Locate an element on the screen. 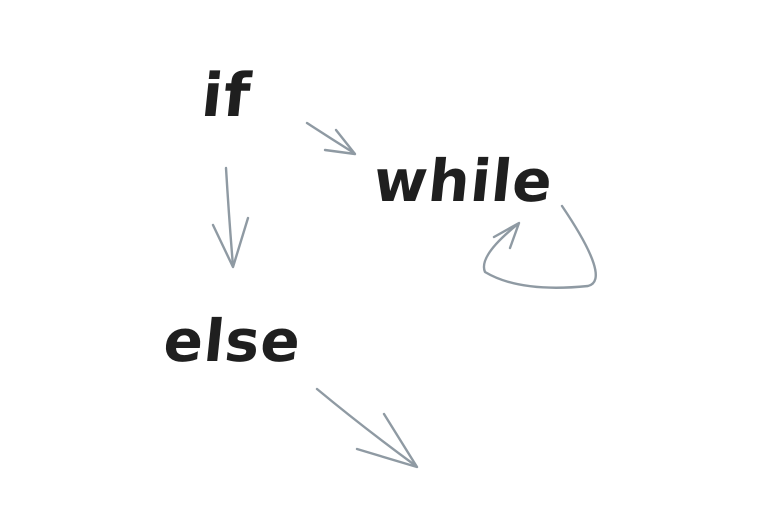 The height and width of the screenshot is (510, 774). node-while: while is located at coordinates (463, 181).